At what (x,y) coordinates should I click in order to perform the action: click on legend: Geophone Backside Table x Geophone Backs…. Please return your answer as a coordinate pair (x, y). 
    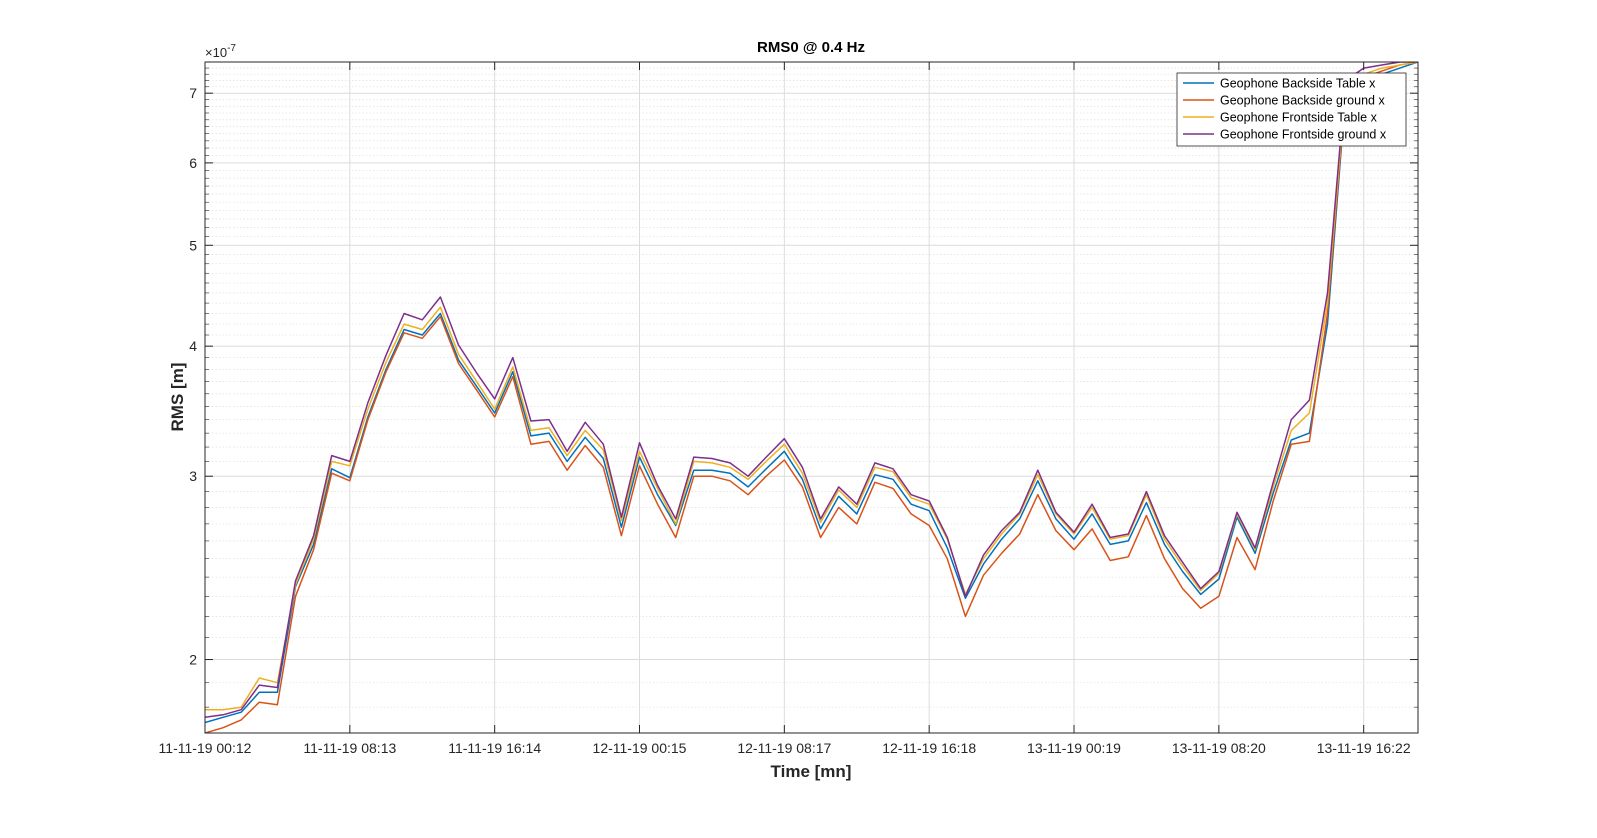
    Looking at the image, I should click on (1291, 109).